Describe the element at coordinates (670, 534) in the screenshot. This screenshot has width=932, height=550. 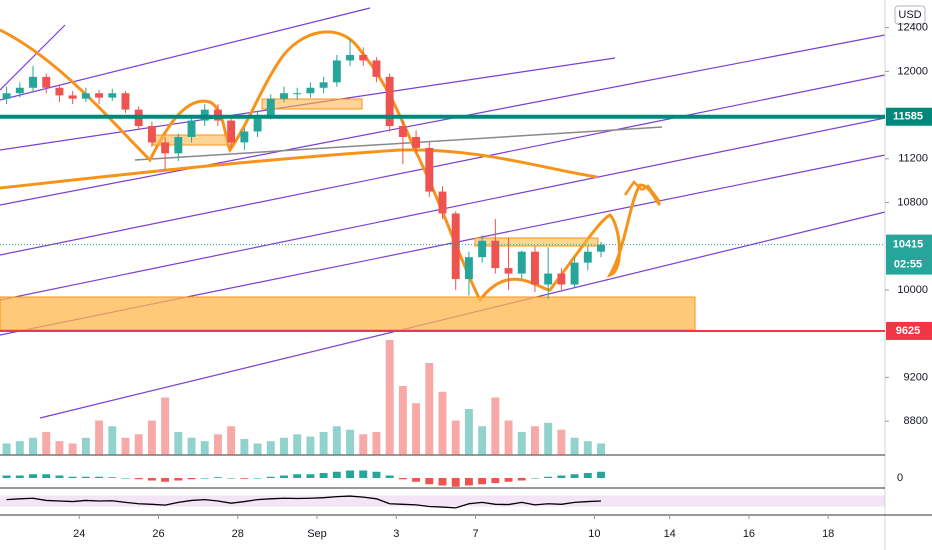
I see `x-tick-label: 14` at that location.